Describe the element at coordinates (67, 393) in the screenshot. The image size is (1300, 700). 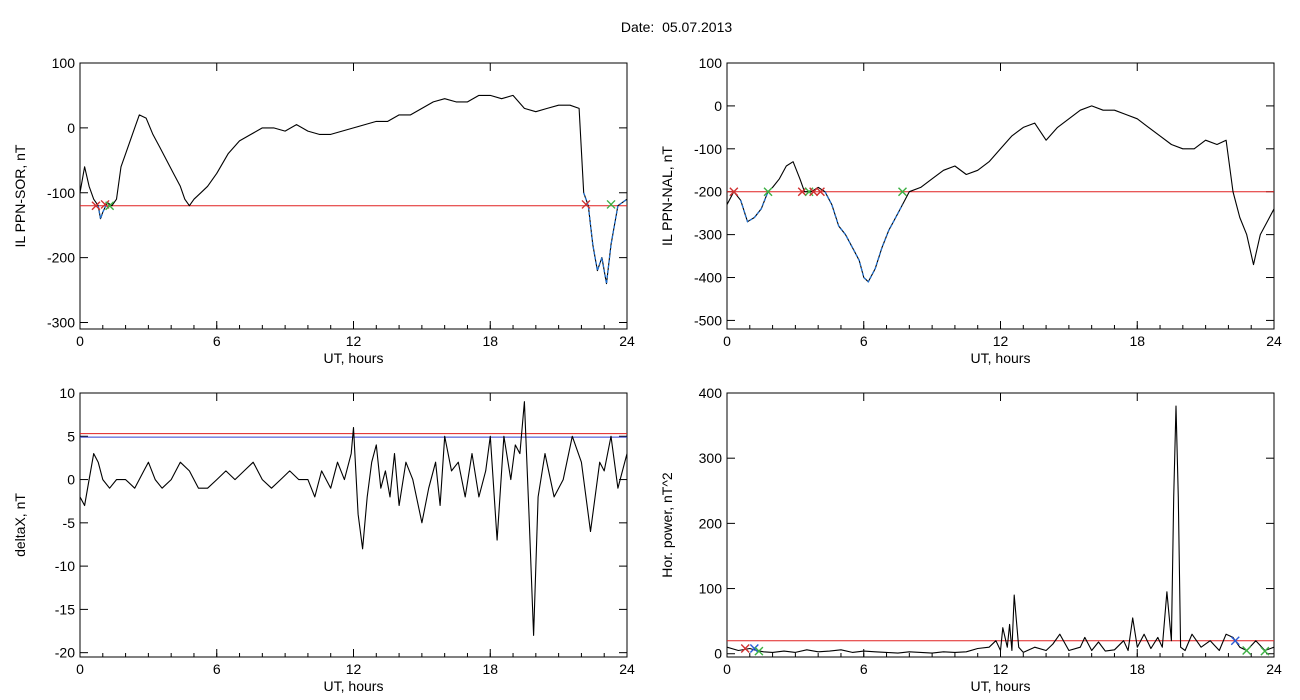
I see `y-tick-label: 10` at that location.